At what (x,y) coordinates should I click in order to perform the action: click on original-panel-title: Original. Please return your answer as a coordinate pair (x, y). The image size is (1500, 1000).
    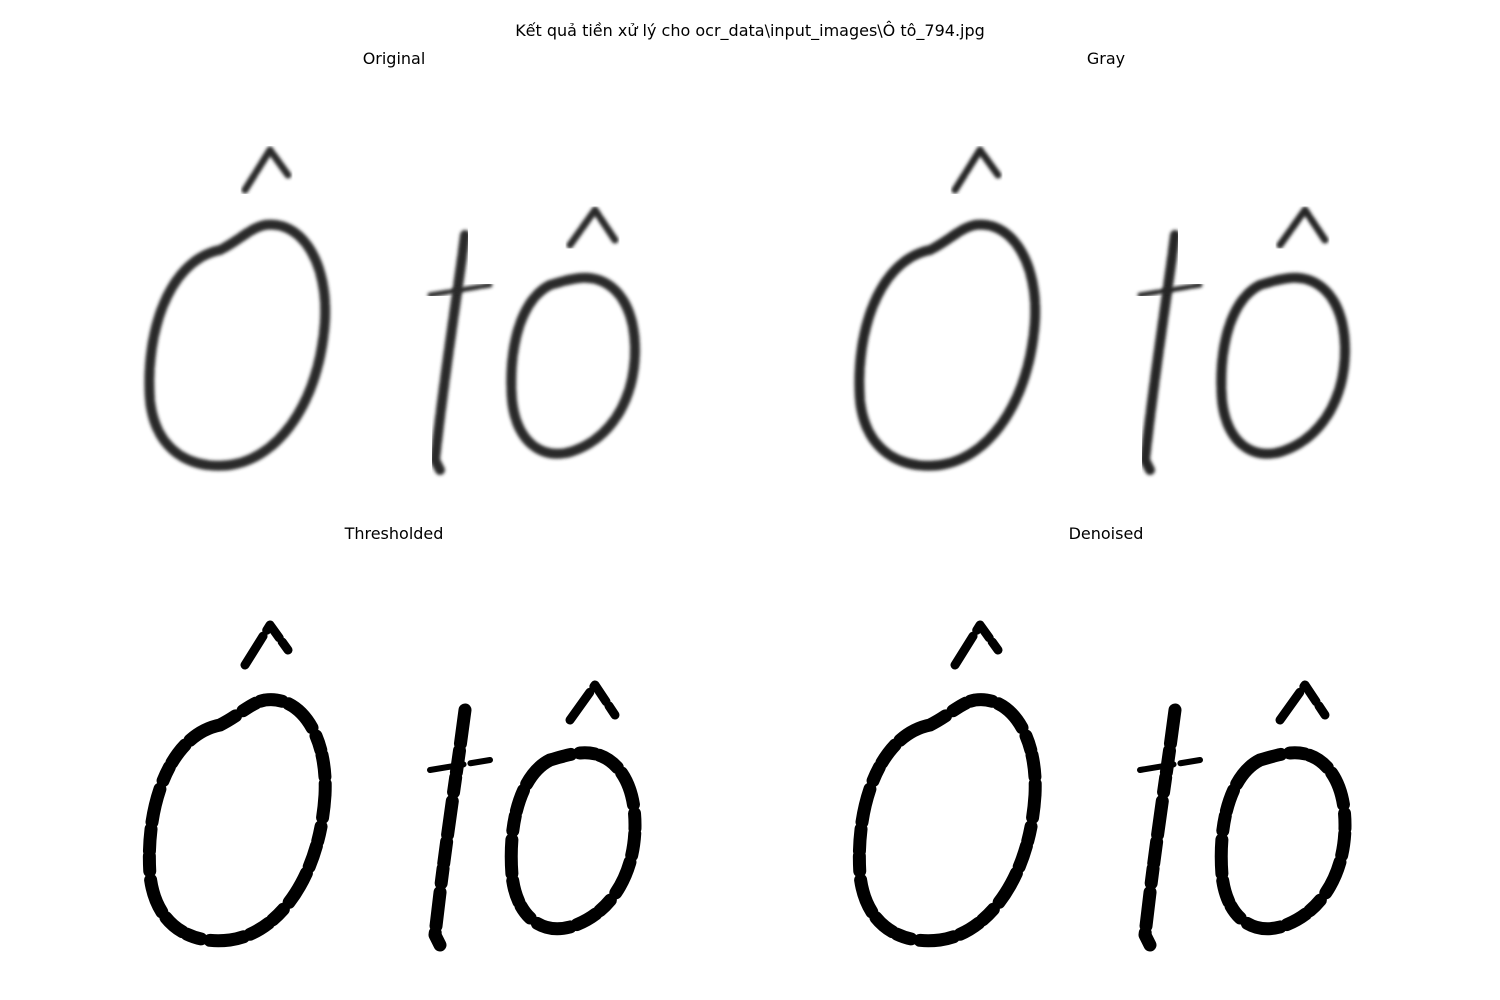
    Looking at the image, I should click on (394, 58).